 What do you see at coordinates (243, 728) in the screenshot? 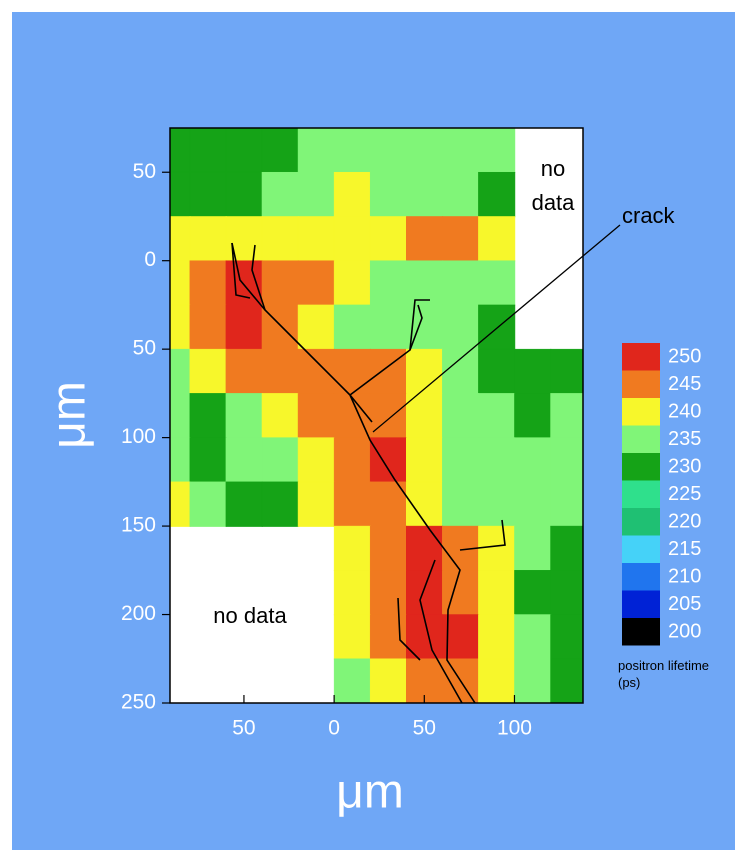
I see `x-tick-label: 50` at bounding box center [243, 728].